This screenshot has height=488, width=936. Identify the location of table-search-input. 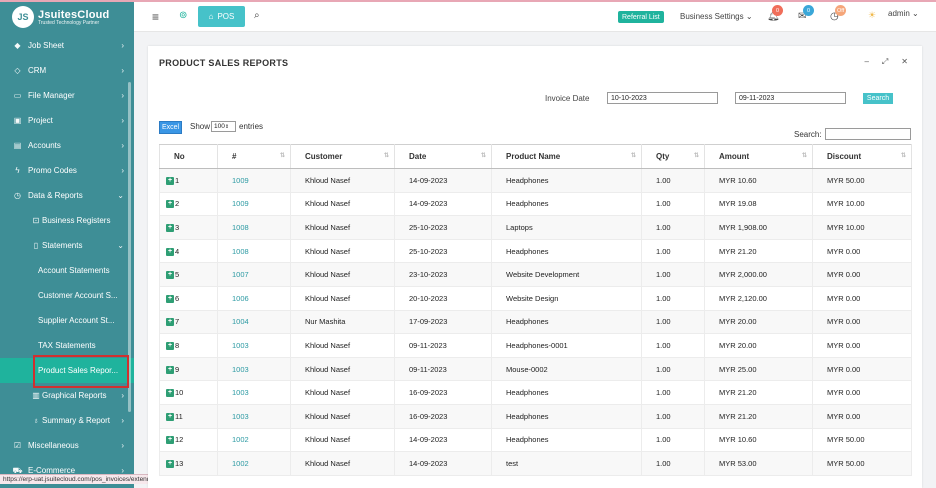
(868, 134).